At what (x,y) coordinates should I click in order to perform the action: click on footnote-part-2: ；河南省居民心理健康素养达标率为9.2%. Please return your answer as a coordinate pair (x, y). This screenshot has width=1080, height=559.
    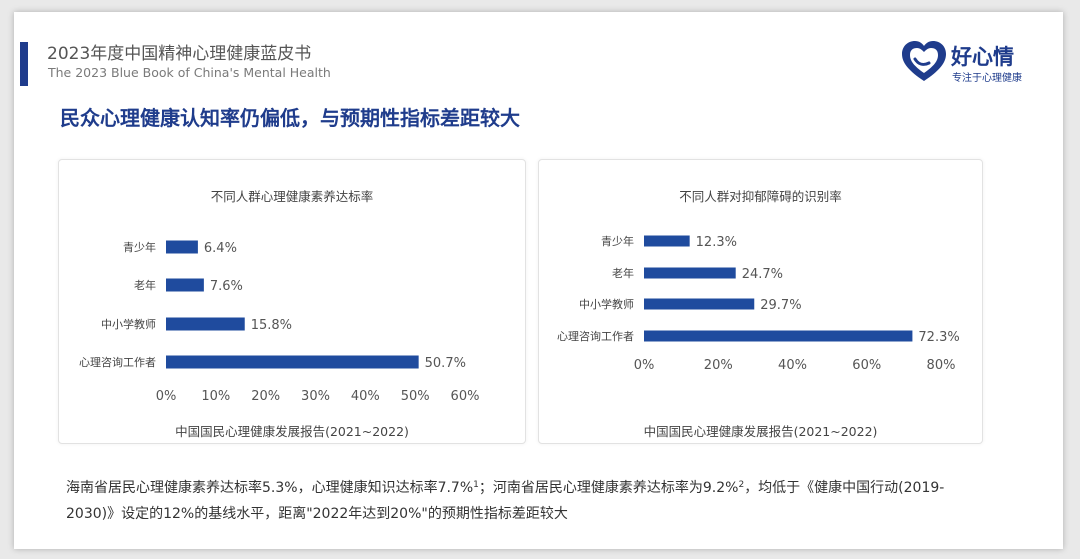
    Looking at the image, I should click on (608, 488).